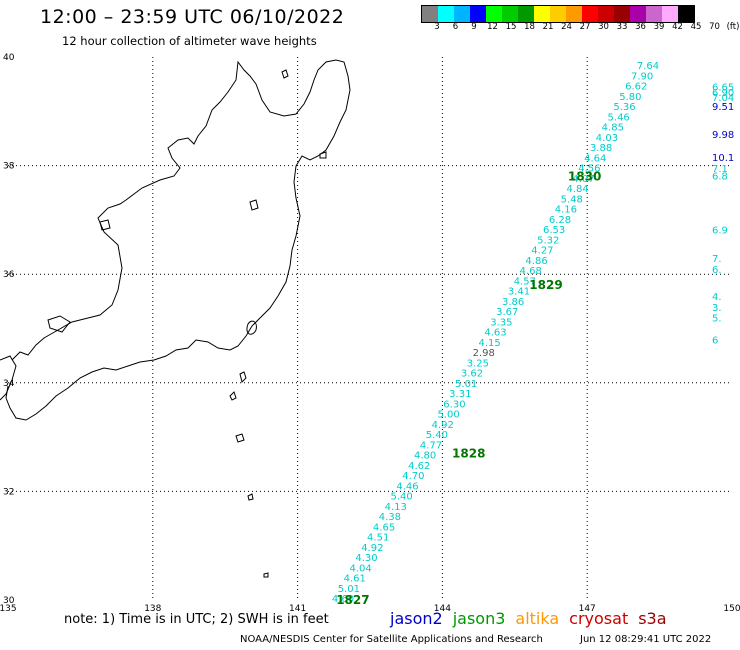 The height and width of the screenshot is (650, 740). What do you see at coordinates (652, 618) in the screenshot?
I see `satellite-legend-item: s3a` at bounding box center [652, 618].